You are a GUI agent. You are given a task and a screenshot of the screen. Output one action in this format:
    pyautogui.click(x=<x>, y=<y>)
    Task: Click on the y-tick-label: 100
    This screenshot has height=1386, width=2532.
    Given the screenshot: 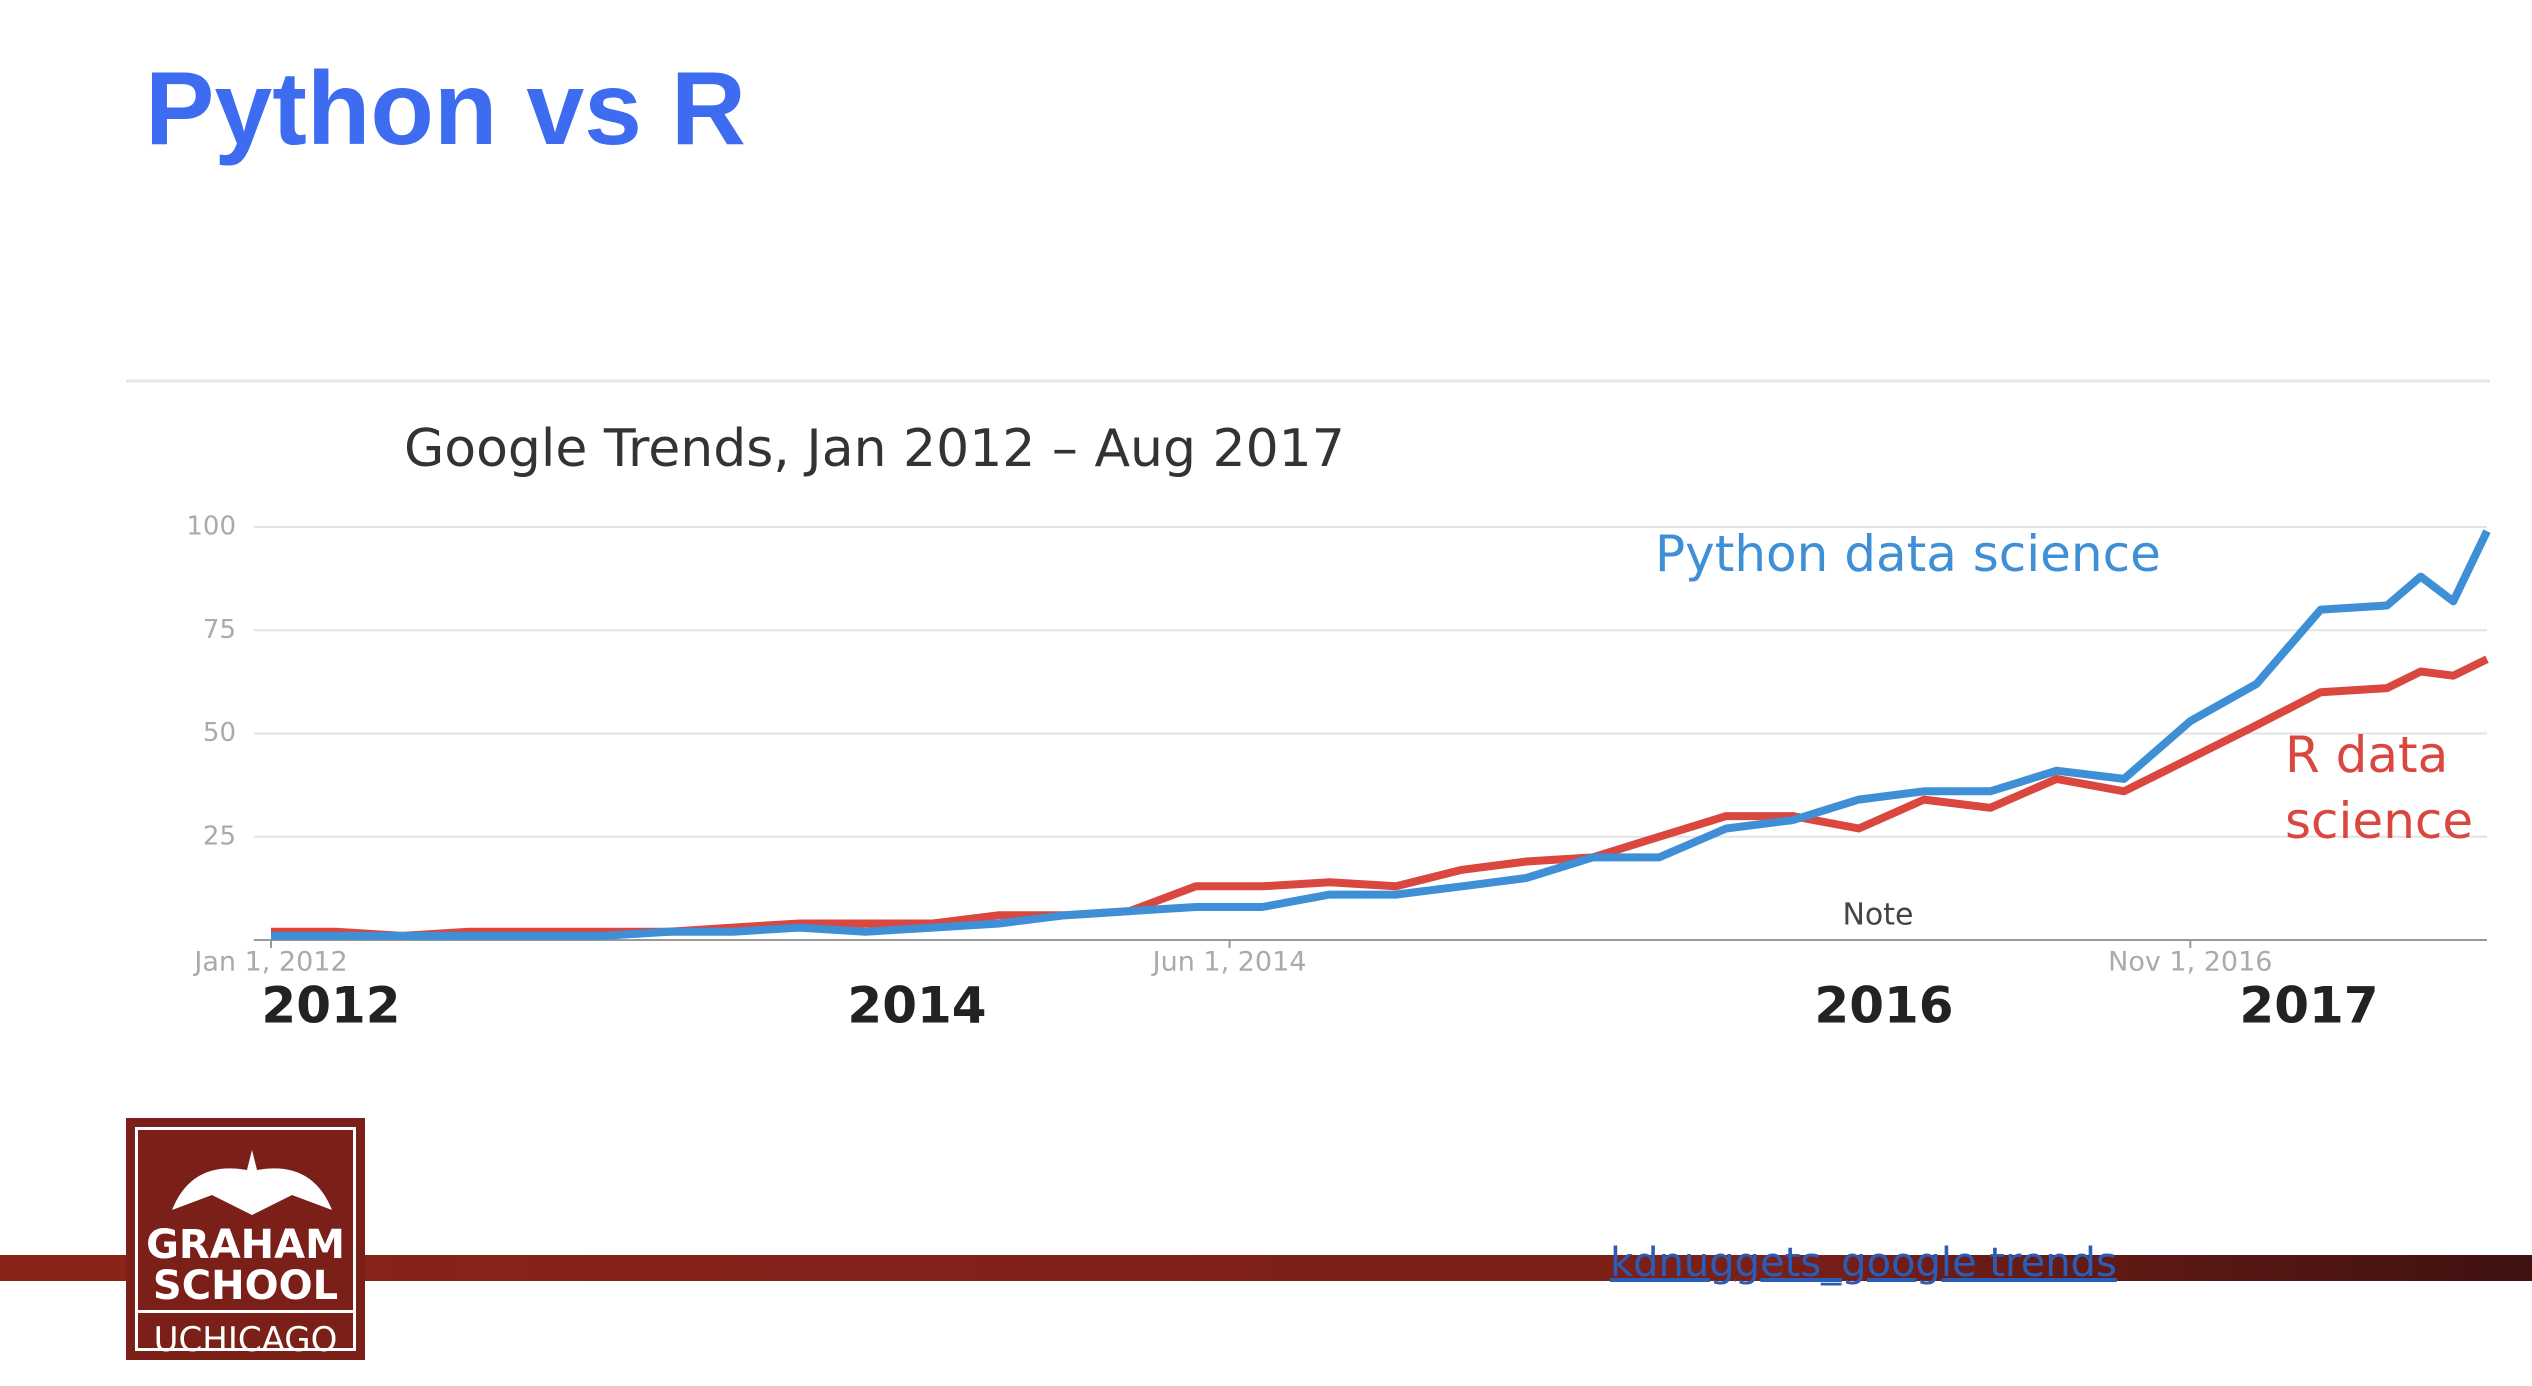 What is the action you would take?
    pyautogui.click(x=211, y=527)
    